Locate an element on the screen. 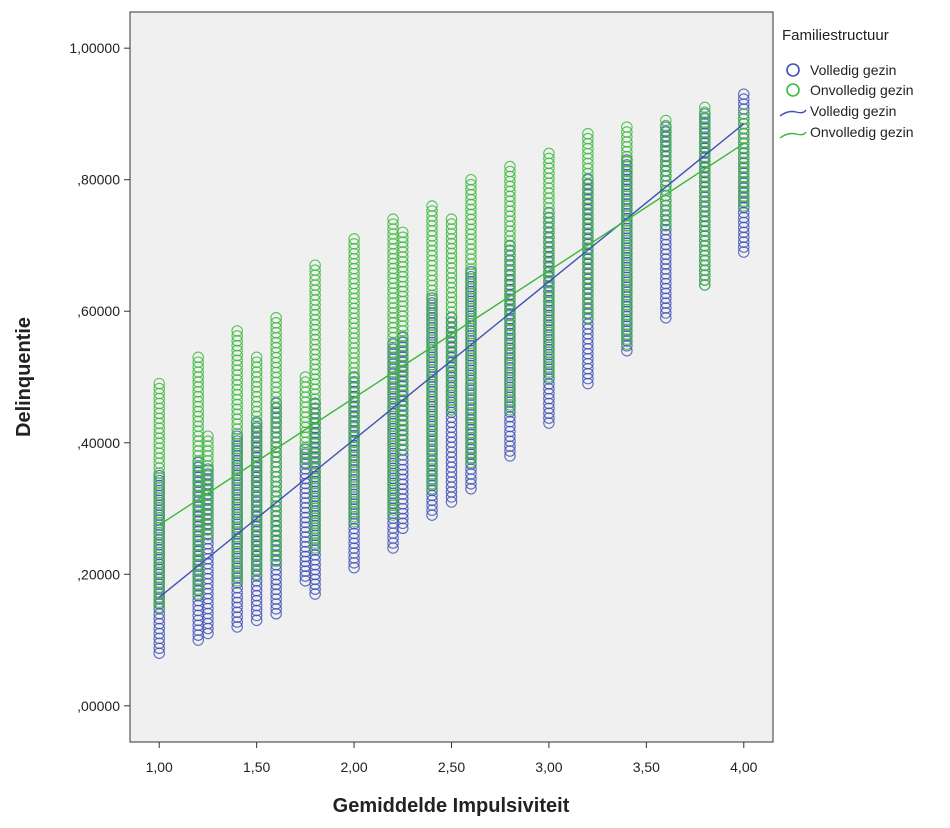  y-tick-label: ,40000 is located at coordinates (98, 443).